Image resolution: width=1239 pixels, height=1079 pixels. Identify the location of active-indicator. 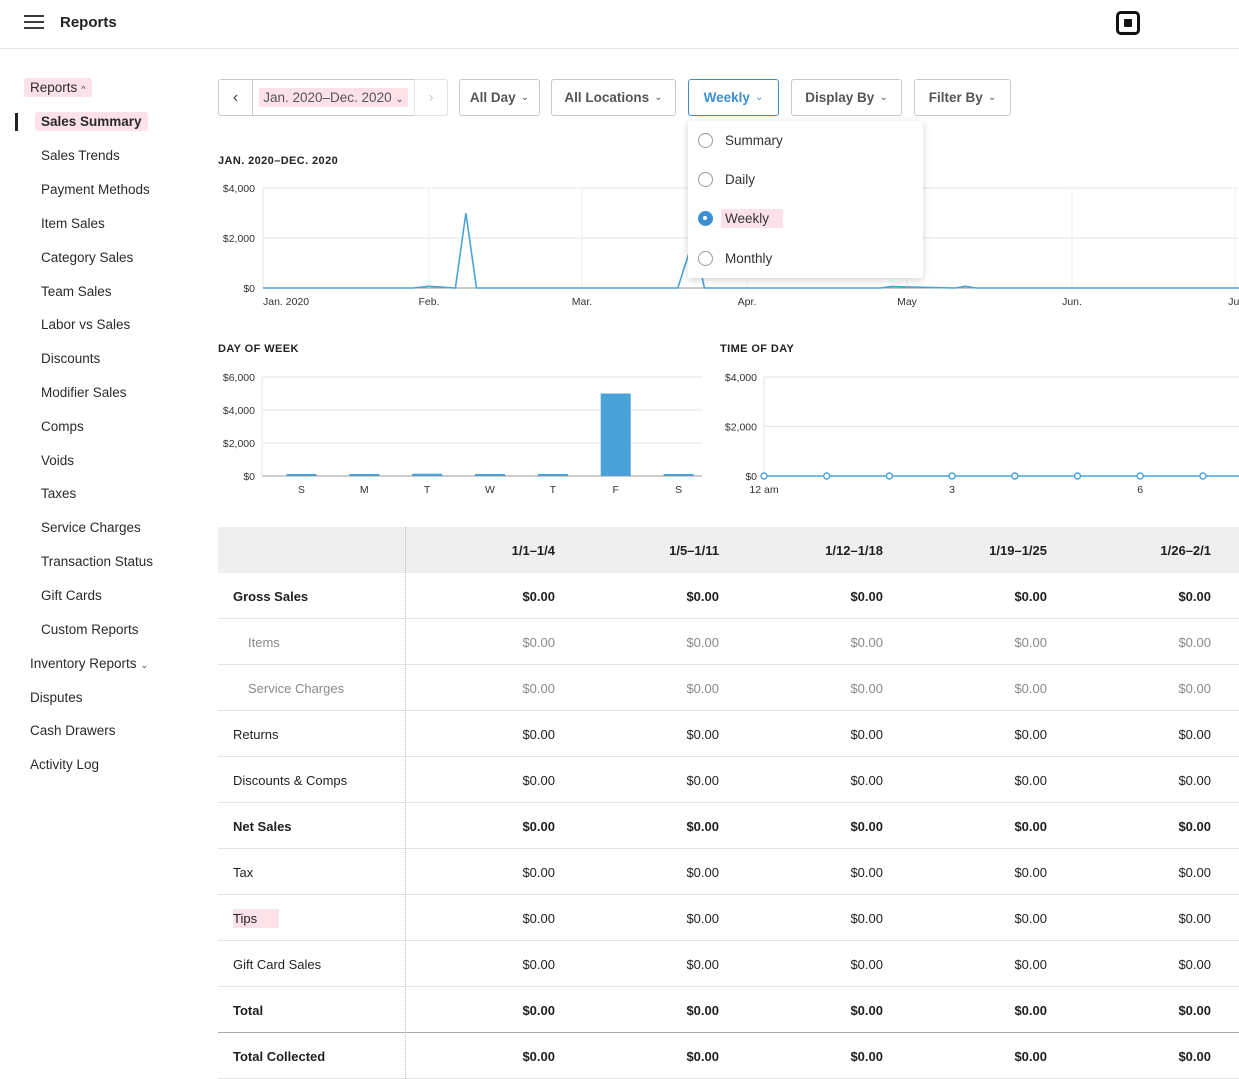
(16, 122).